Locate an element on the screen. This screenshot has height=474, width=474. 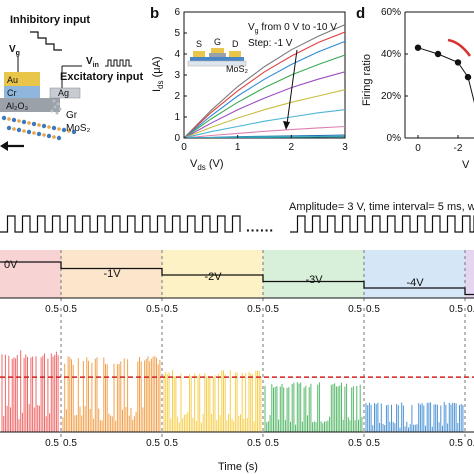
inset-gate is located at coordinates (217, 50).